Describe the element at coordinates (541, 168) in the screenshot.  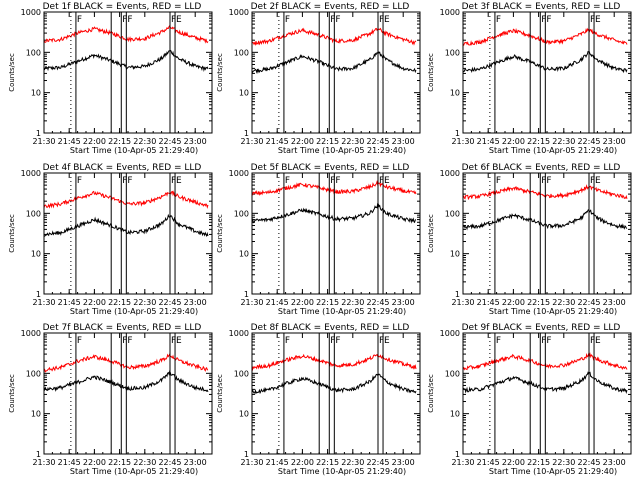
I see `panel-title: Det 6f BLACK = Events, RED = LLD` at that location.